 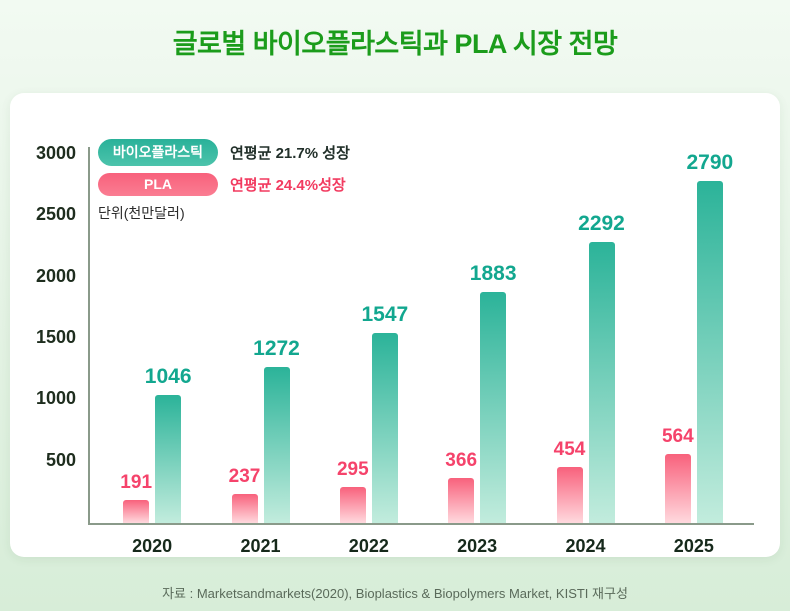 What do you see at coordinates (55, 398) in the screenshot?
I see `y-tick-label: 1000` at bounding box center [55, 398].